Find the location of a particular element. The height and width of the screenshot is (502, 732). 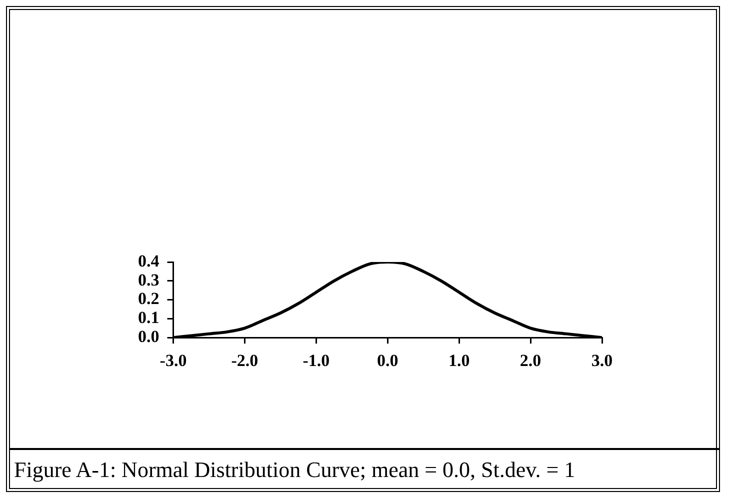

y-tick-label: 0.0 is located at coordinates (149, 336).